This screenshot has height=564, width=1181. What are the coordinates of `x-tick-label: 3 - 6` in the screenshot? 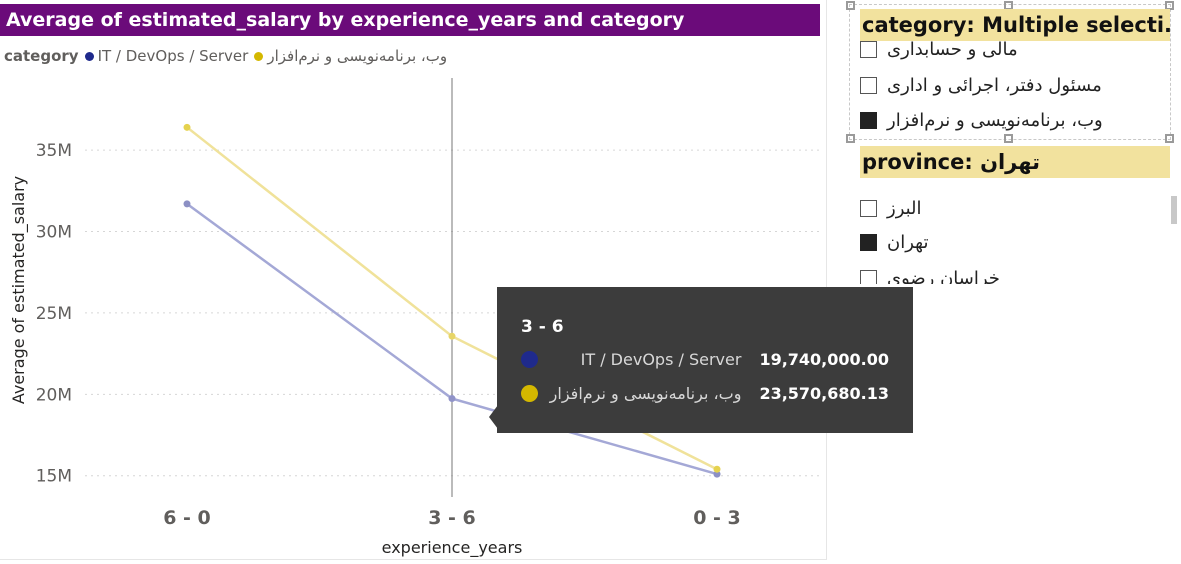 It's located at (452, 518).